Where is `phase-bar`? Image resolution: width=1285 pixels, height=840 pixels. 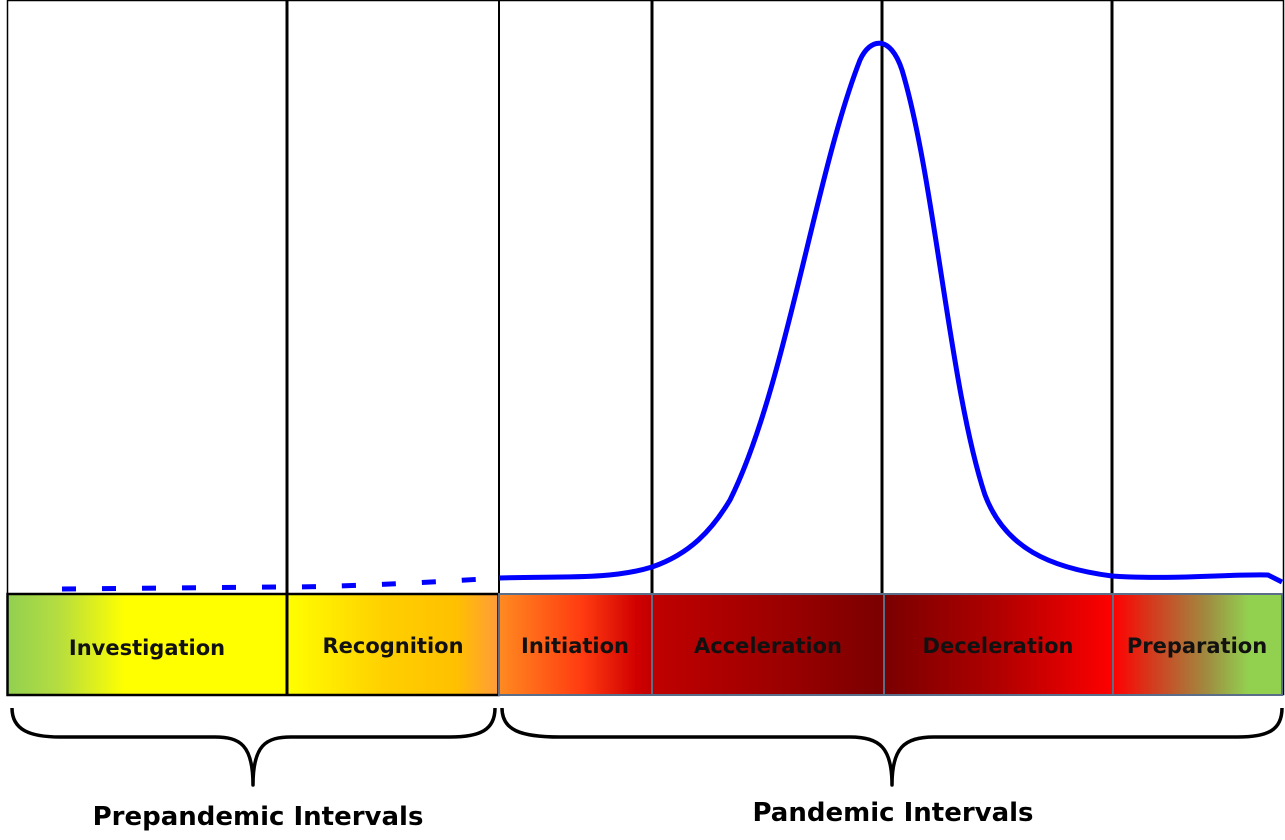
phase-bar is located at coordinates (644, 644).